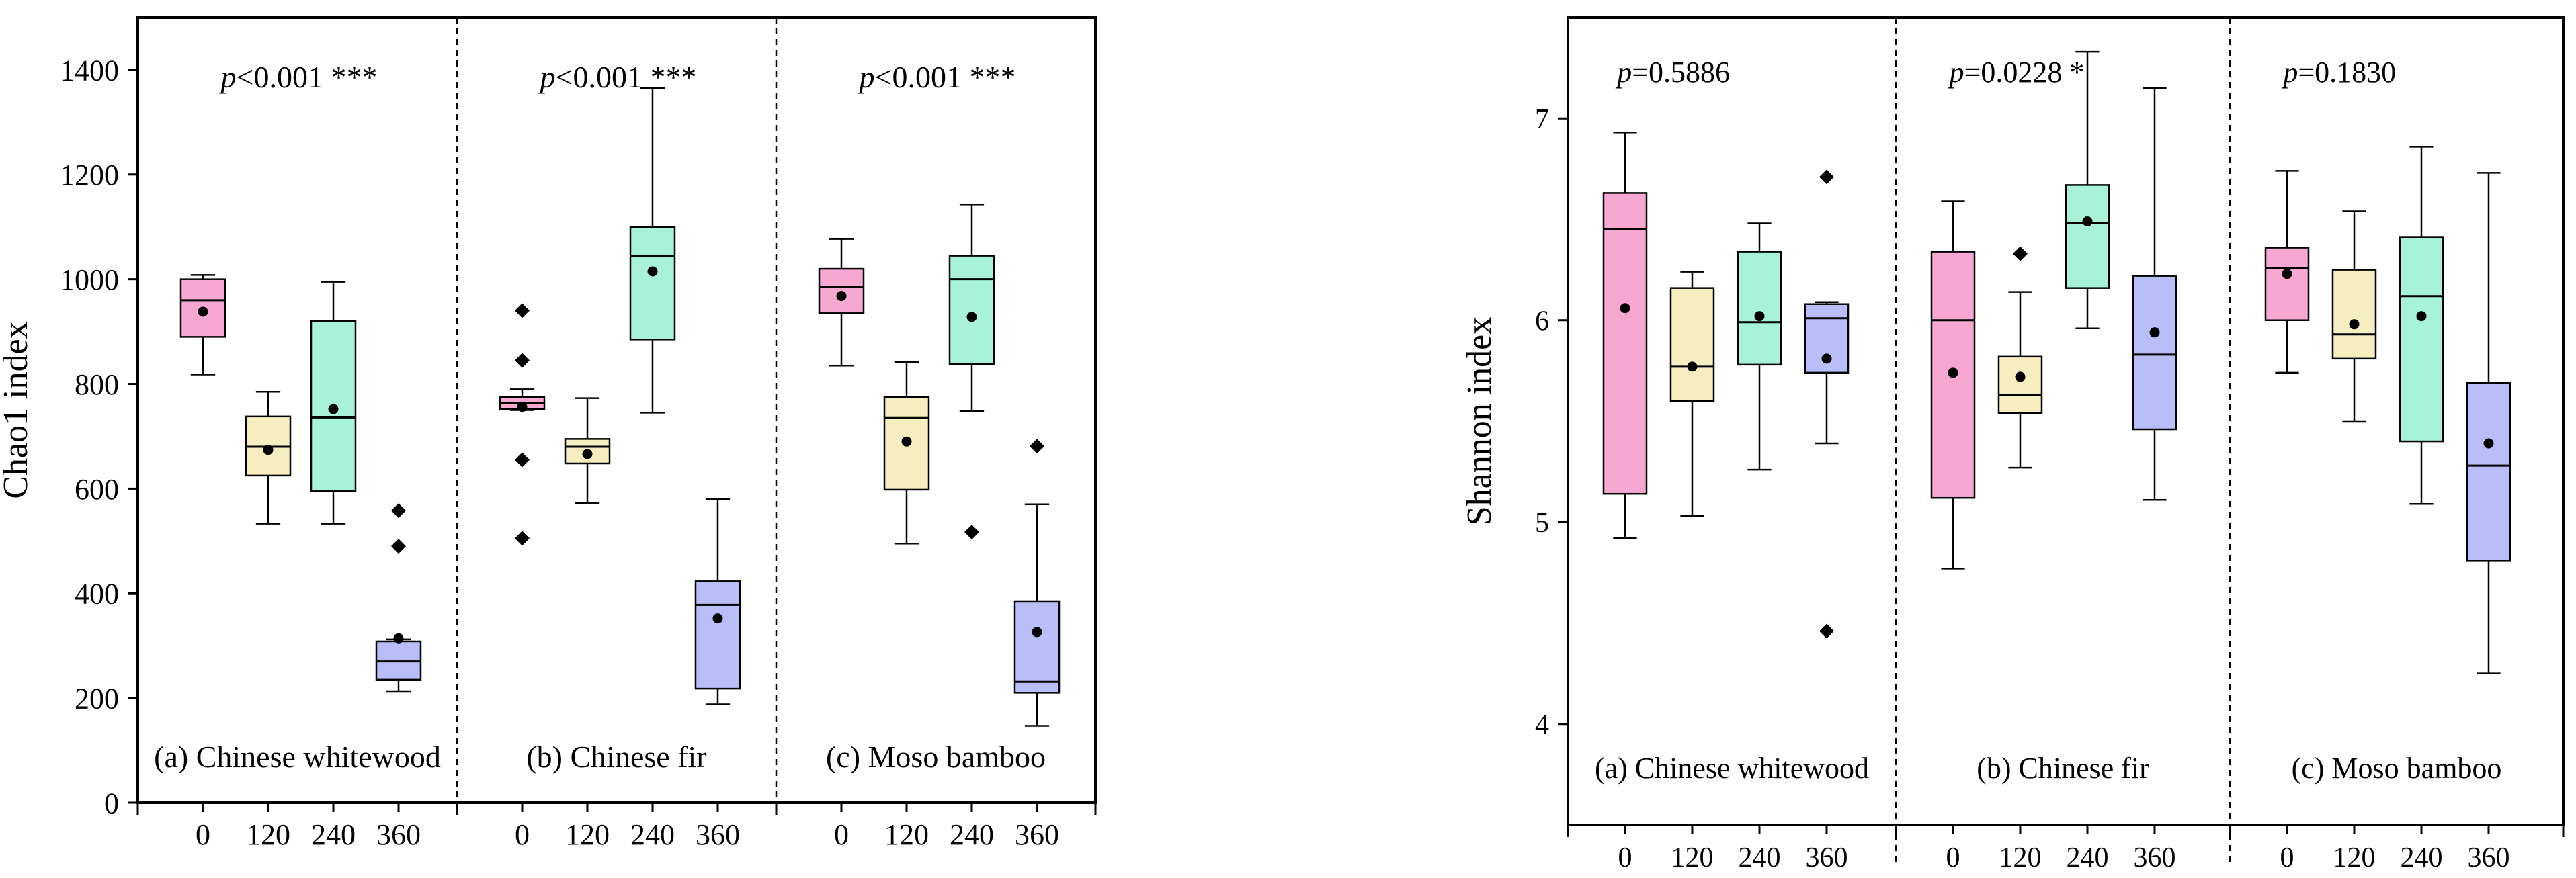  What do you see at coordinates (2024, 72) in the screenshot?
I see `p-value-text: =0.0228 *` at bounding box center [2024, 72].